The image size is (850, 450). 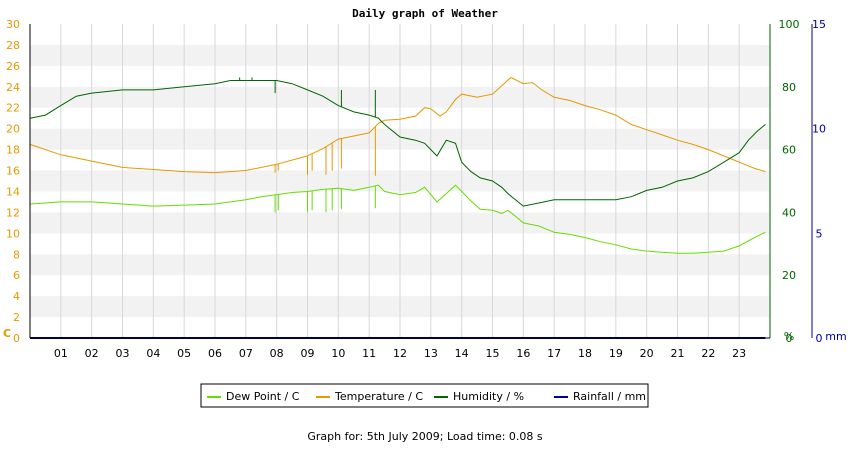 What do you see at coordinates (92, 353) in the screenshot?
I see `x-tick-label: 02` at bounding box center [92, 353].